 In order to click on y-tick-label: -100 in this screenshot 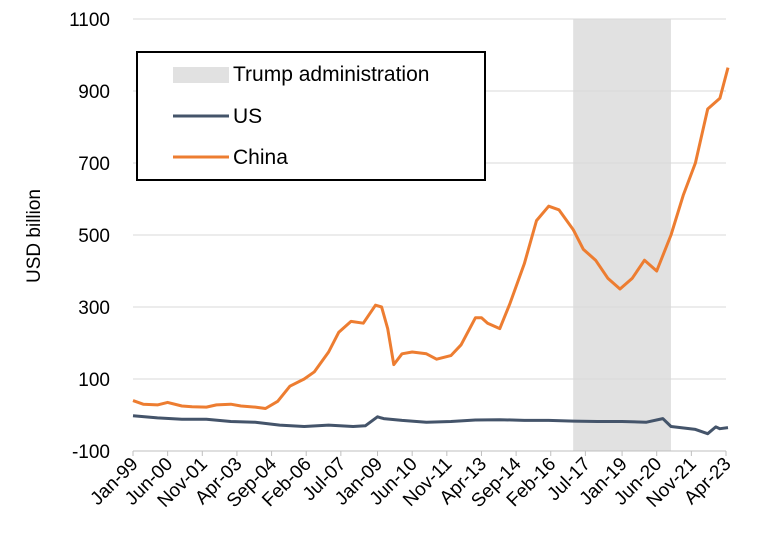, I will do `click(91, 452)`.